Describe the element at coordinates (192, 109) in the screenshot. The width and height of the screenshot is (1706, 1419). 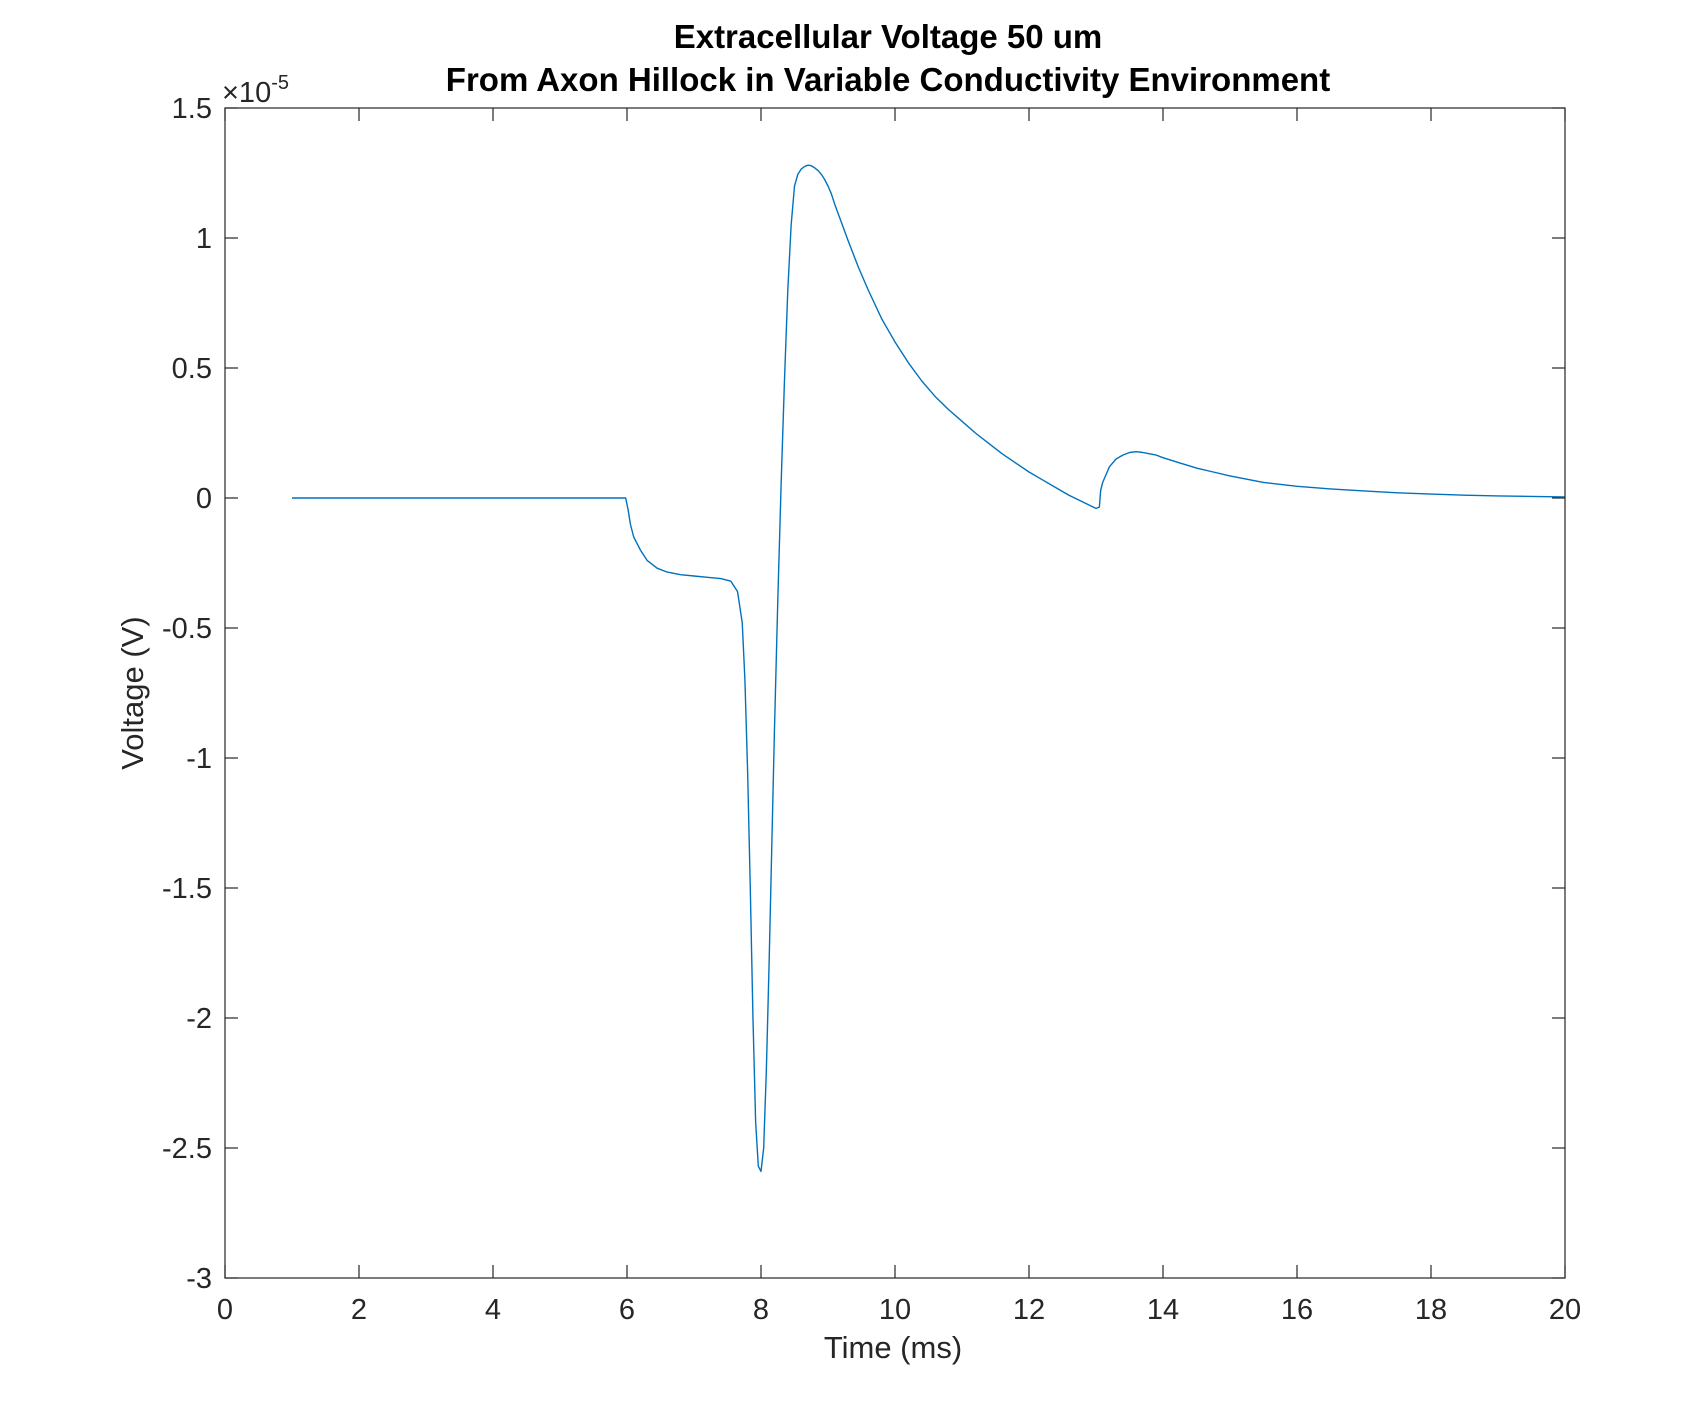
I see `y-tick-label: 1.5` at that location.